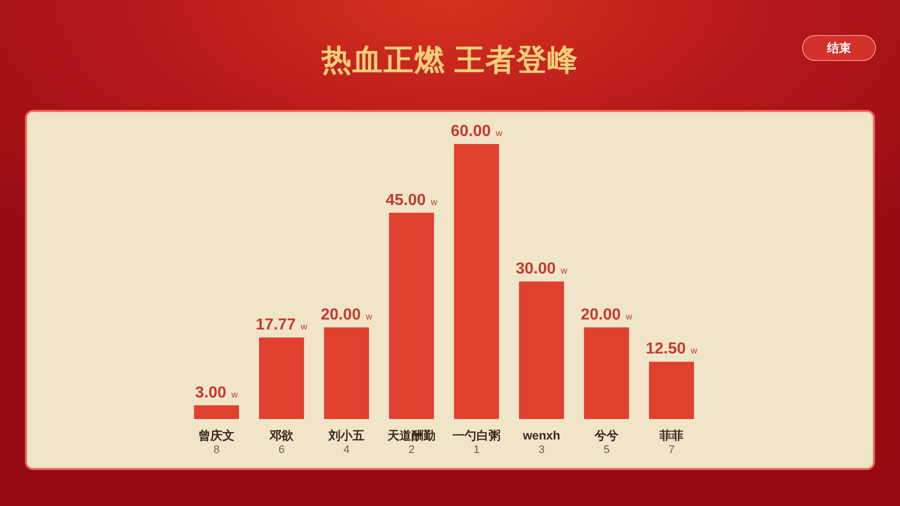  Describe the element at coordinates (412, 200) in the screenshot. I see `data-label: 45.00 w` at that location.